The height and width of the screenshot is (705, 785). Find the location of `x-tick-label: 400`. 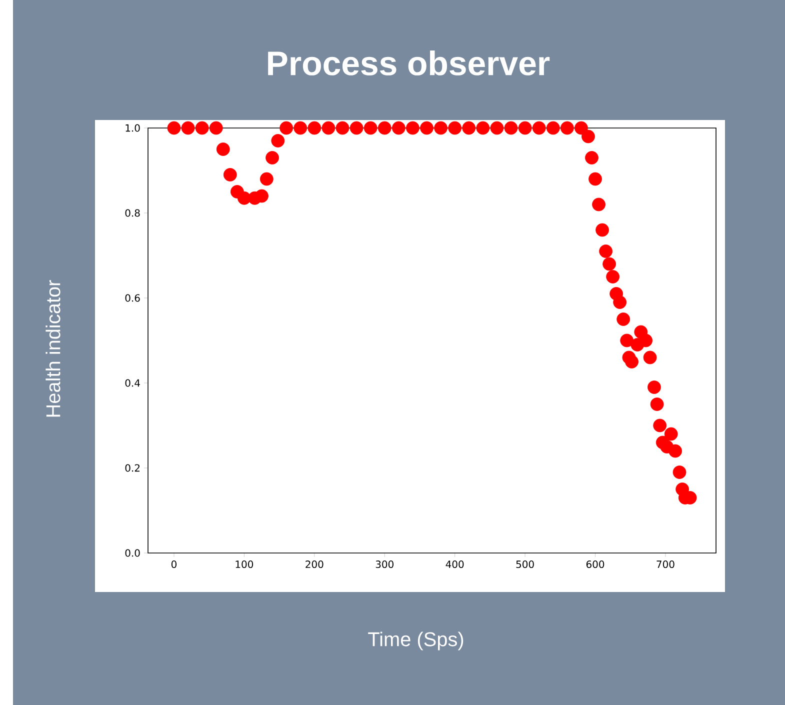

x-tick-label: 400 is located at coordinates (455, 564).